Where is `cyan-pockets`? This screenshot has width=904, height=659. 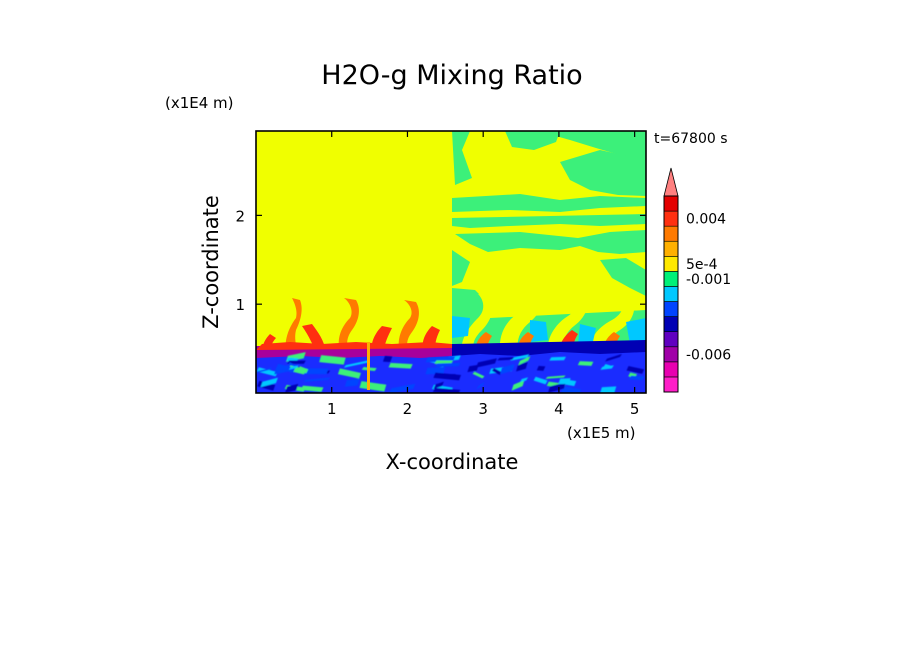
cyan-pockets is located at coordinates (549, 331).